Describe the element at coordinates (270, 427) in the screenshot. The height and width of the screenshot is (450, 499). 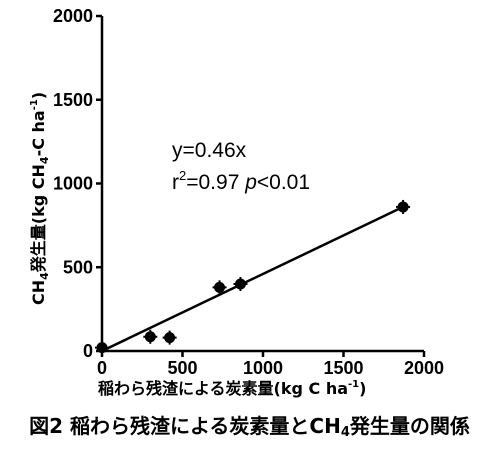
I see `caption-text: 稲わら残渣による炭素量とCH4発生量の関係` at that location.